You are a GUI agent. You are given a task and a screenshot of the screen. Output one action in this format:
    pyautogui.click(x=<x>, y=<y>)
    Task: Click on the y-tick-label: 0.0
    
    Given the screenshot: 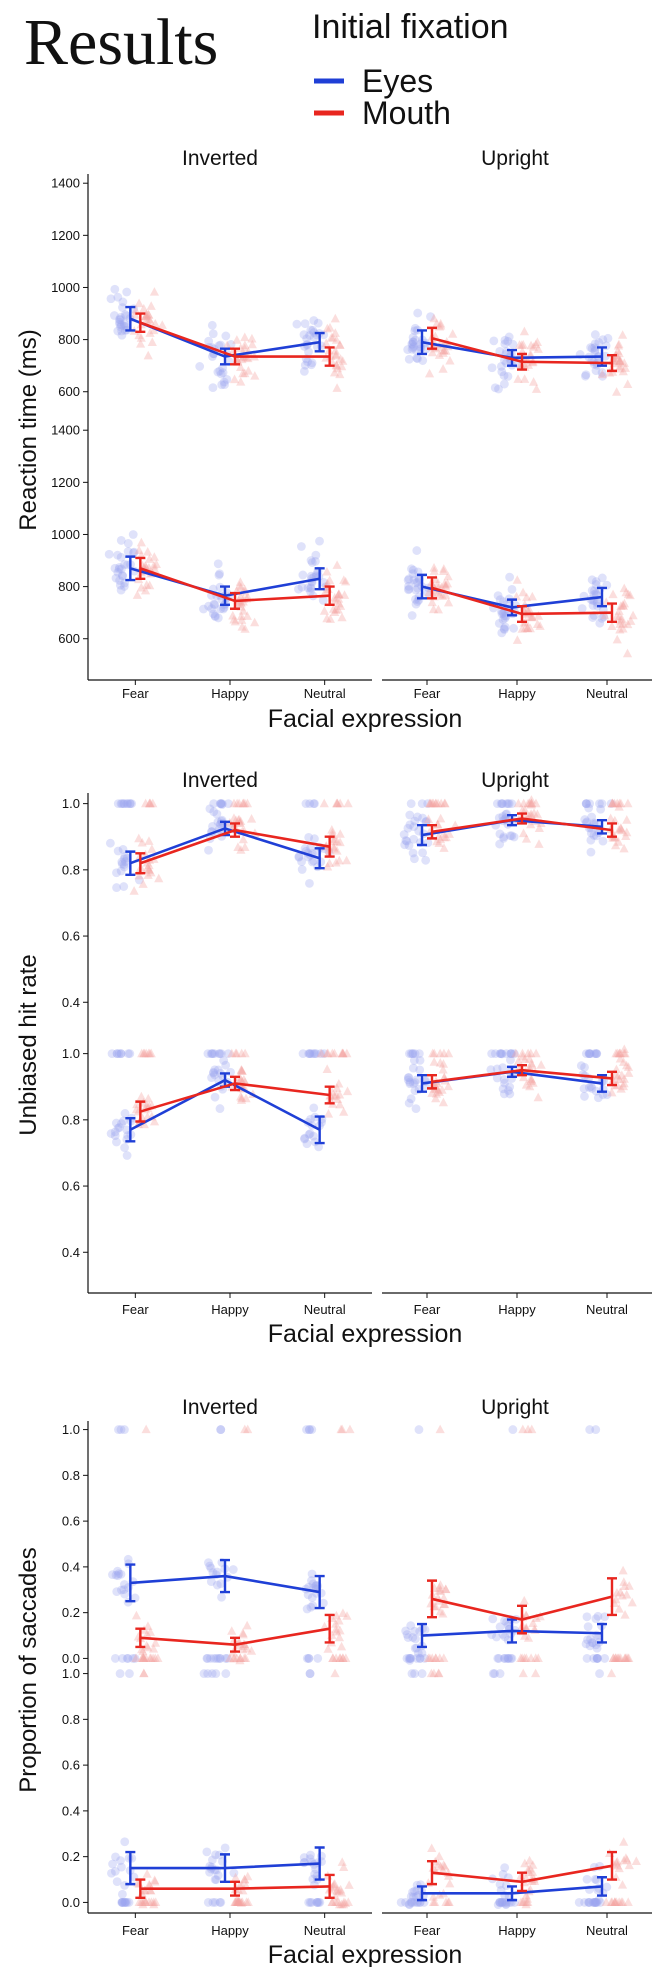 What is the action you would take?
    pyautogui.click(x=71, y=1902)
    